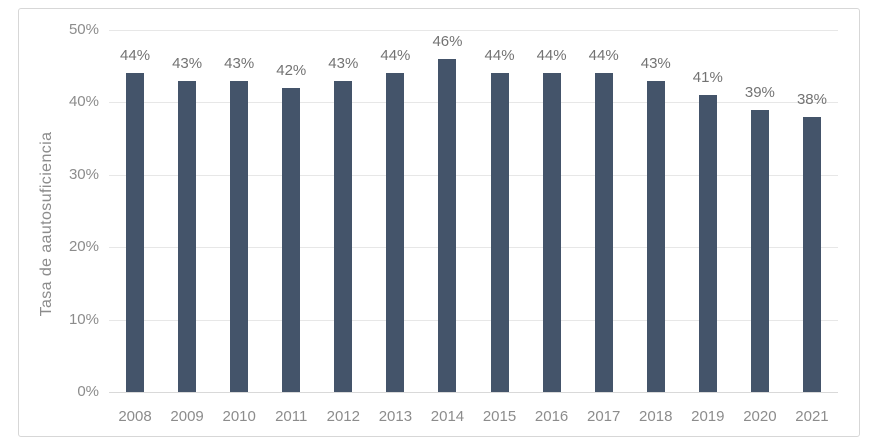 The image size is (869, 446). What do you see at coordinates (135, 232) in the screenshot?
I see `bar-2008` at bounding box center [135, 232].